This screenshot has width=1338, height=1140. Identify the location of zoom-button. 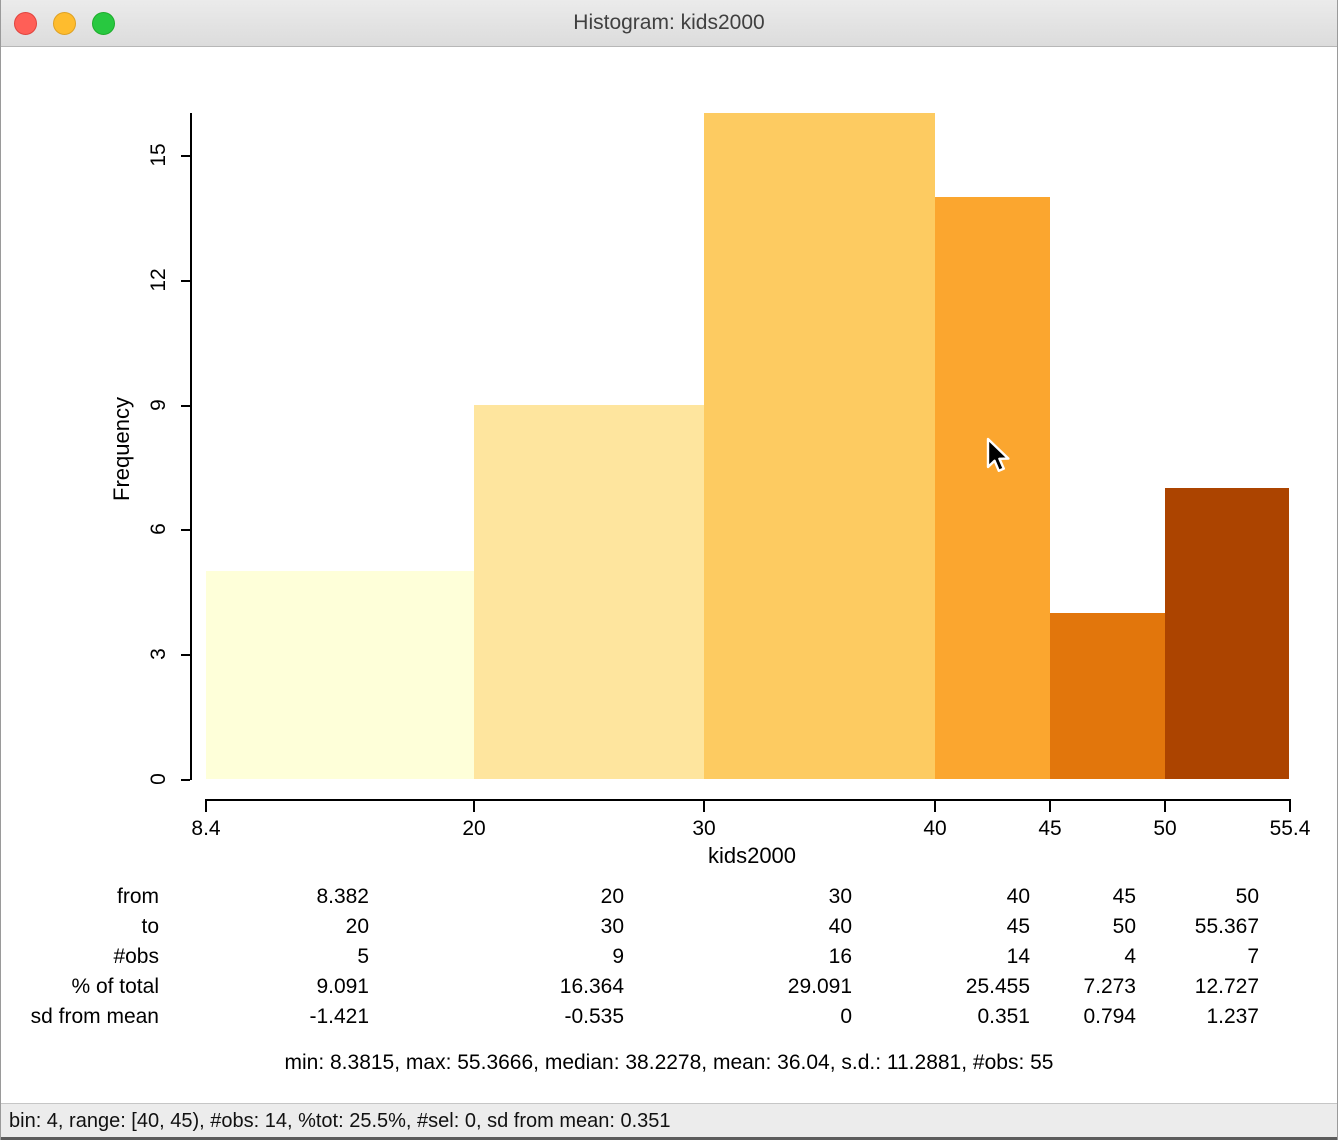
(103, 23).